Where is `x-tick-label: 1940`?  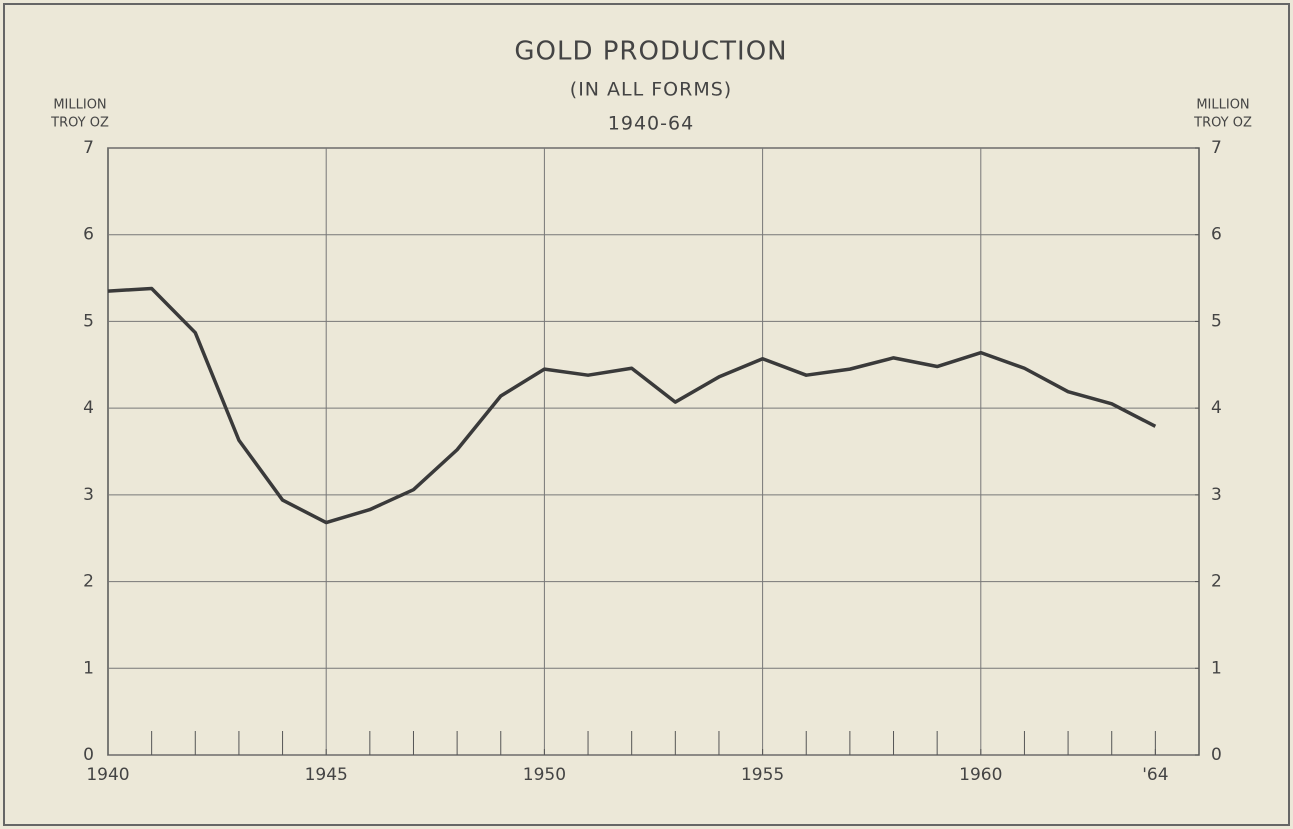 x-tick-label: 1940 is located at coordinates (107, 775).